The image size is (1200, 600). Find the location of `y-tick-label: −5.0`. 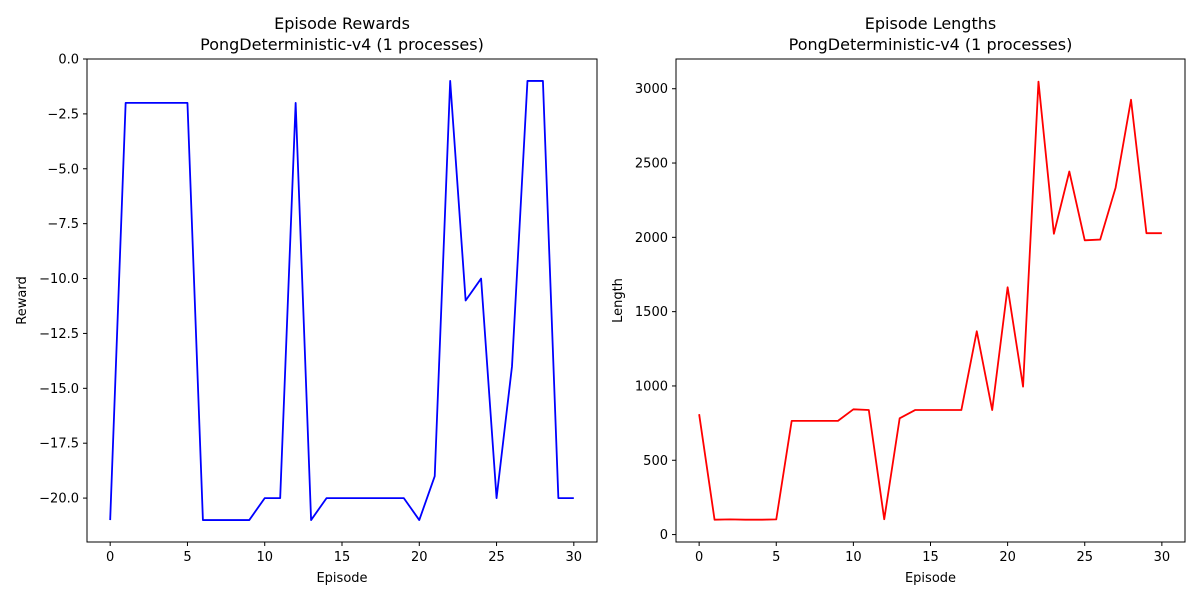

y-tick-label: −5.0 is located at coordinates (63, 169).